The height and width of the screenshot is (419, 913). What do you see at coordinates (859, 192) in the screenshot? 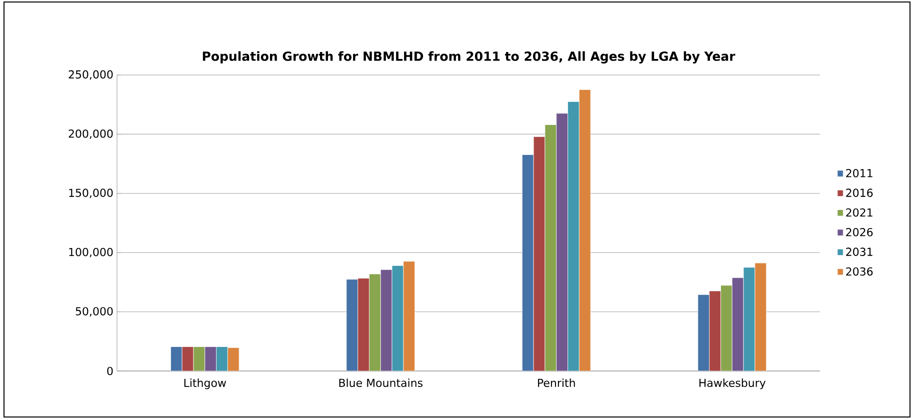
I see `legend-label: 2016` at bounding box center [859, 192].